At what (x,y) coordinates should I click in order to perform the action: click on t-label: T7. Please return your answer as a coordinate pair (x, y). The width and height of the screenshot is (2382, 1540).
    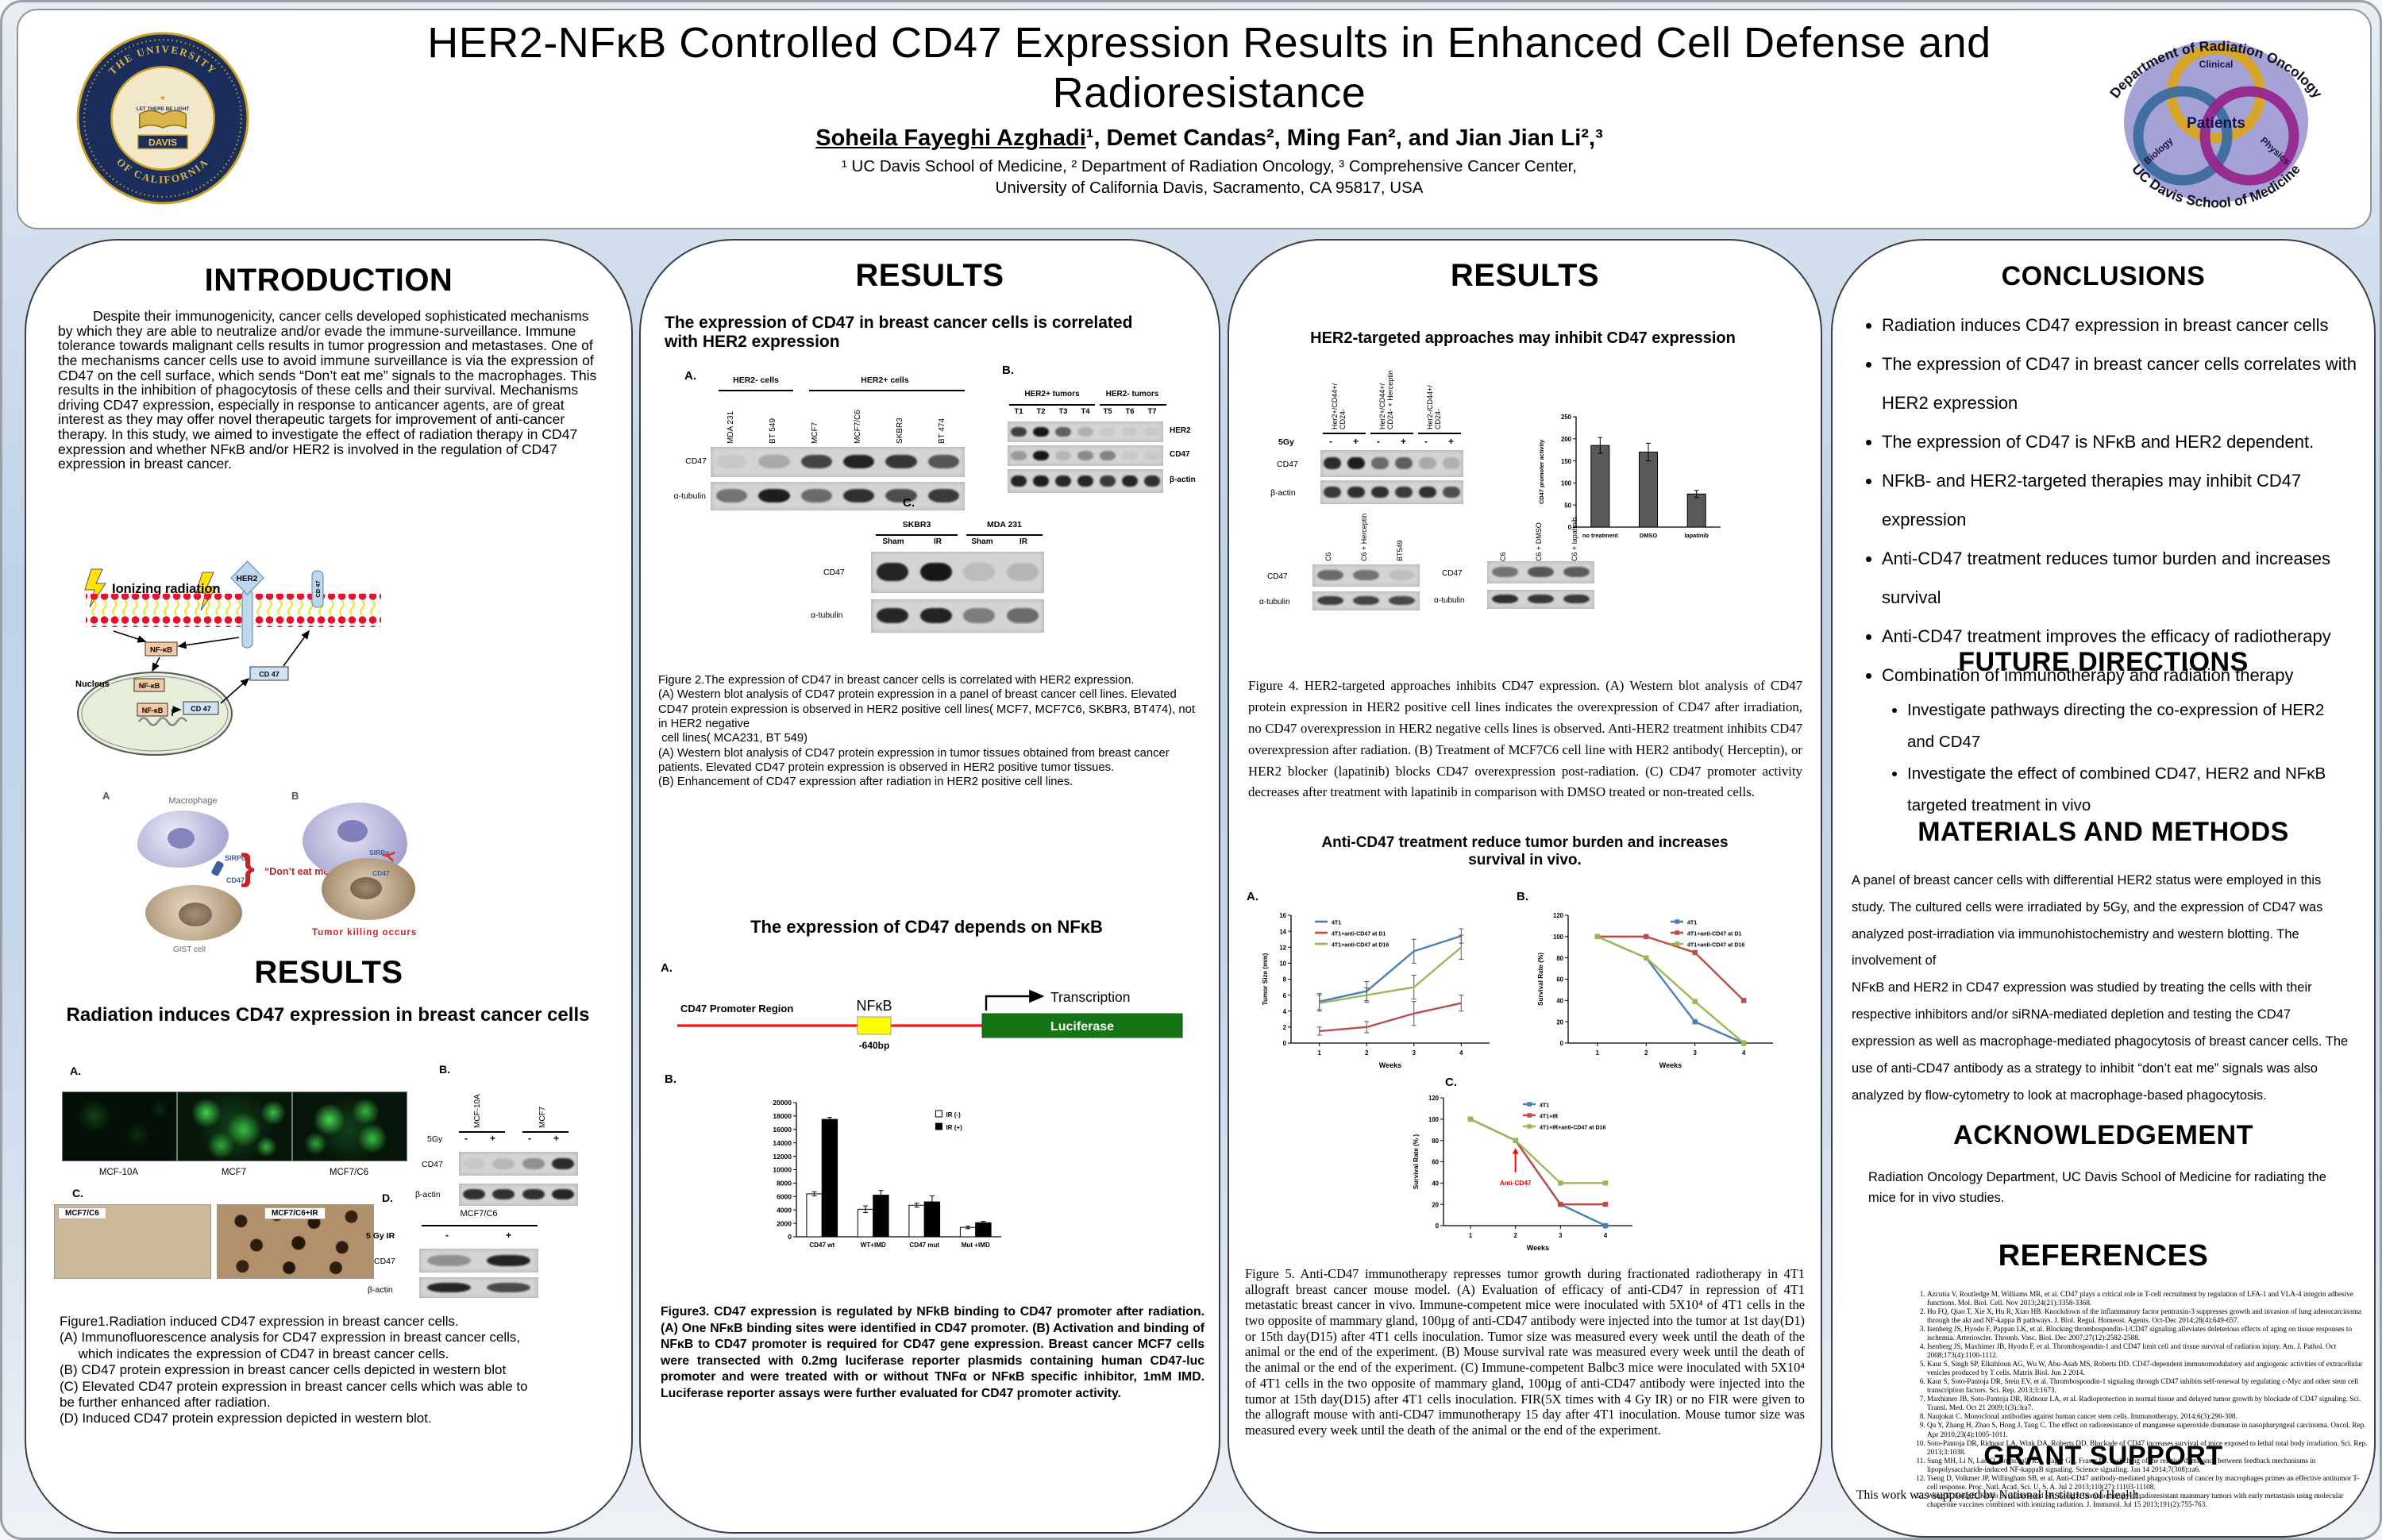
    Looking at the image, I should click on (1152, 411).